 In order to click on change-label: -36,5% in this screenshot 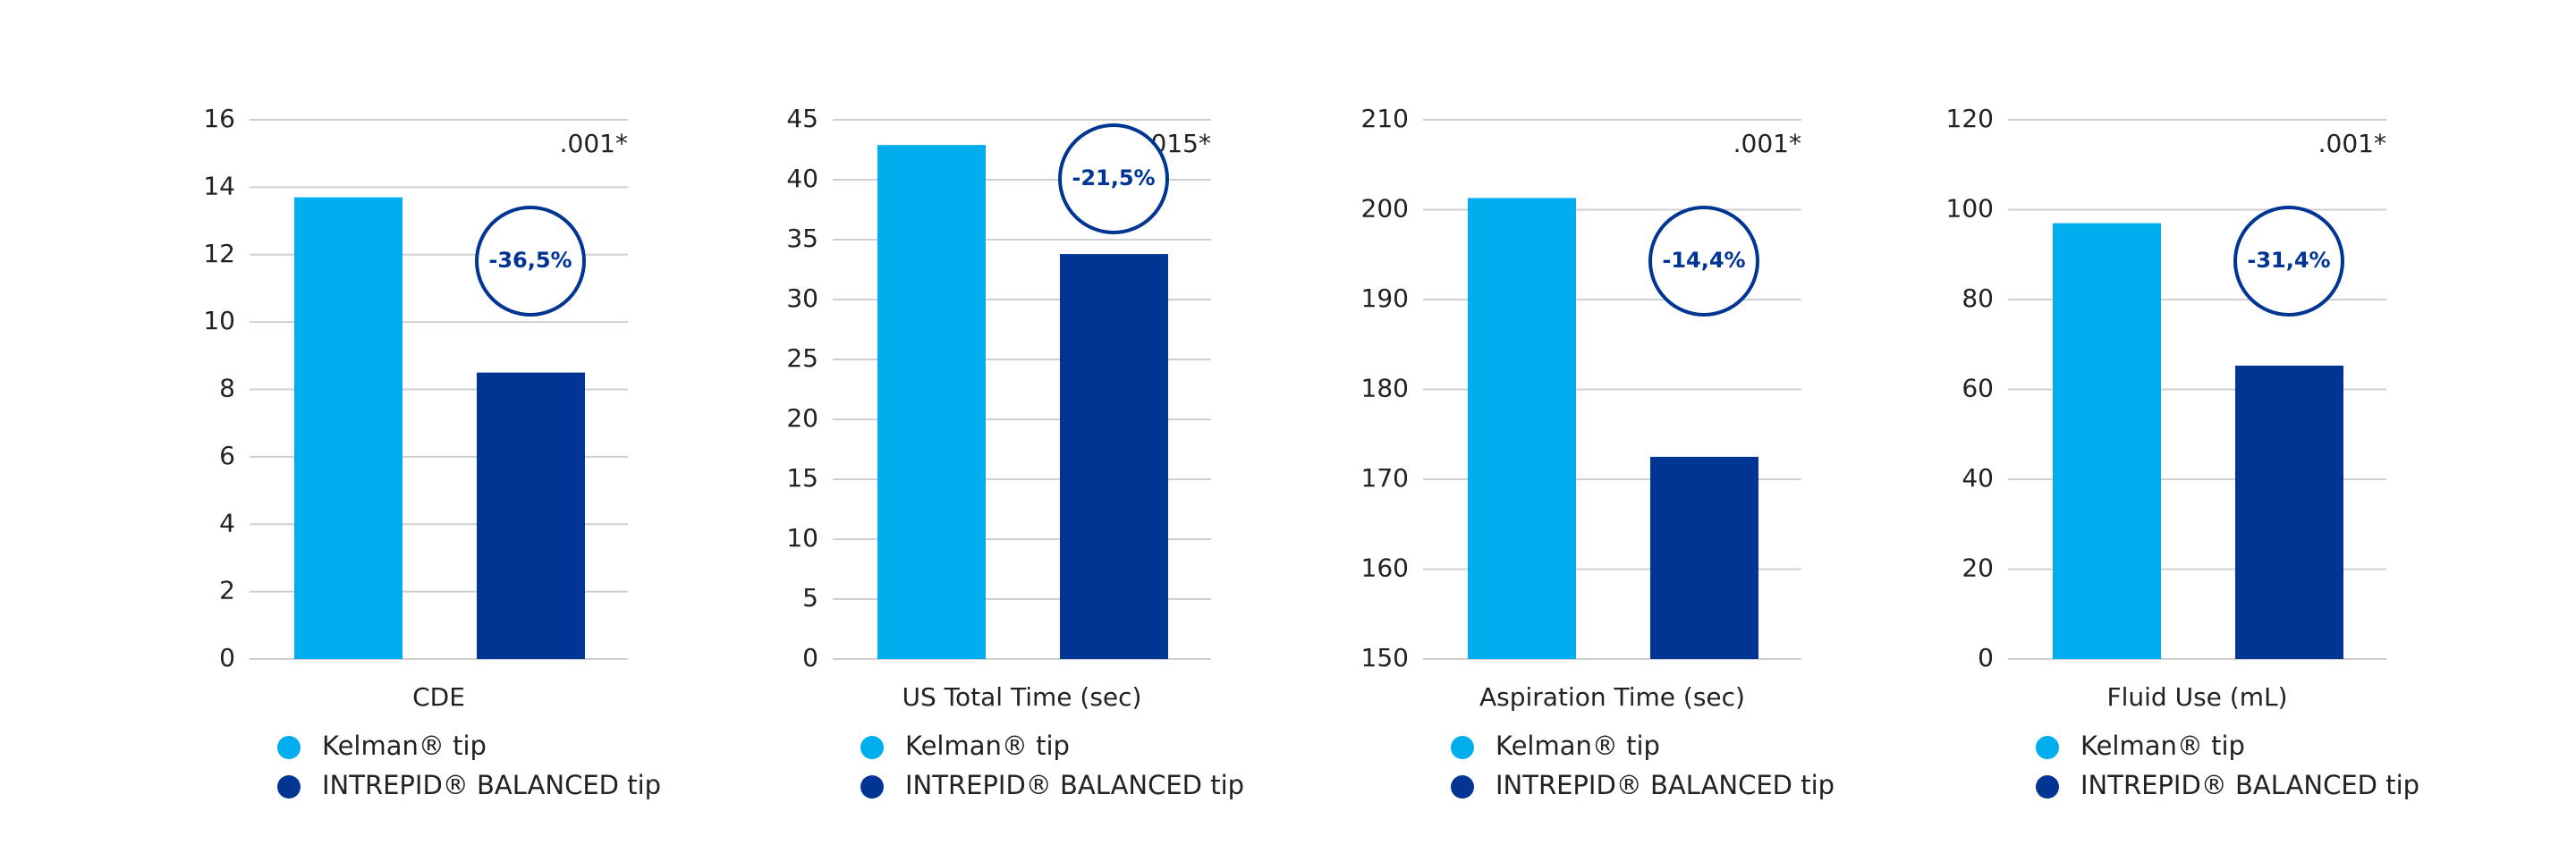, I will do `click(530, 261)`.